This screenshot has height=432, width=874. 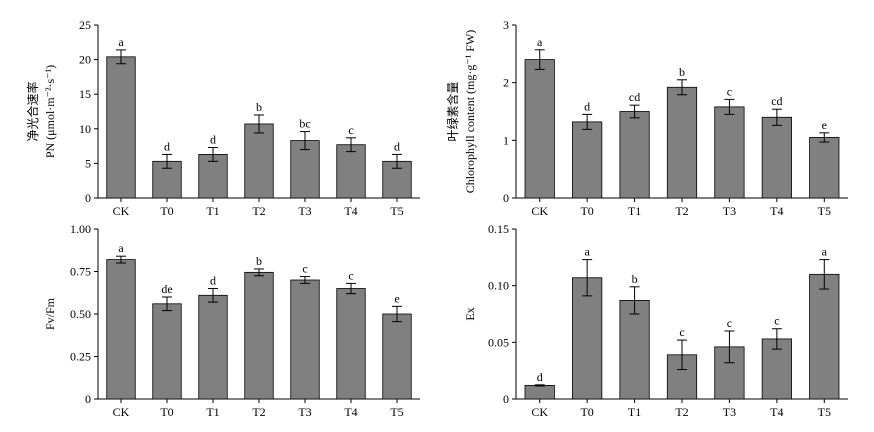 What do you see at coordinates (85, 94) in the screenshot?
I see `y-tick-label: 15` at bounding box center [85, 94].